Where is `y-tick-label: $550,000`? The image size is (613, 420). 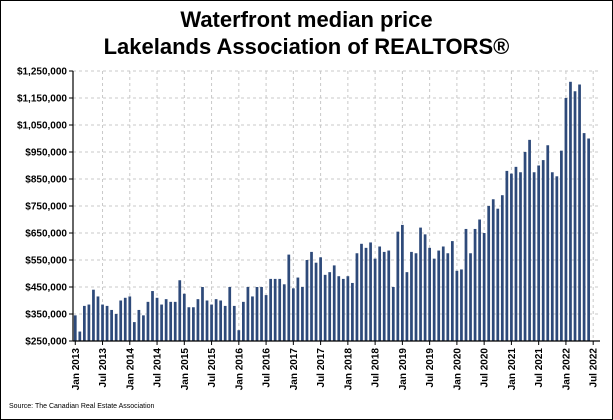 y-tick-label: $550,000 is located at coordinates (46, 261).